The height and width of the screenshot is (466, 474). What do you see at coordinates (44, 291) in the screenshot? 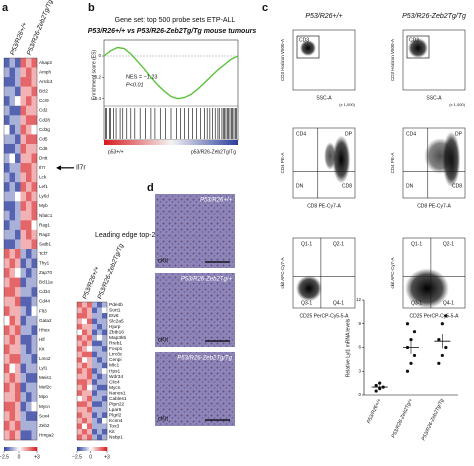
I see `gene-label: Cd34` at bounding box center [44, 291].